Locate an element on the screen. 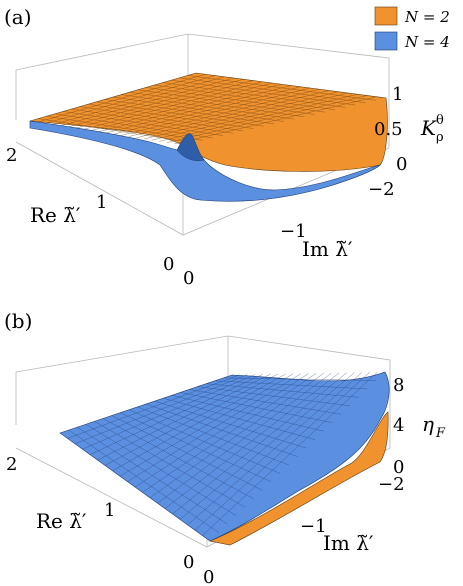  legend-label-n2: N = 2 is located at coordinates (427, 17).